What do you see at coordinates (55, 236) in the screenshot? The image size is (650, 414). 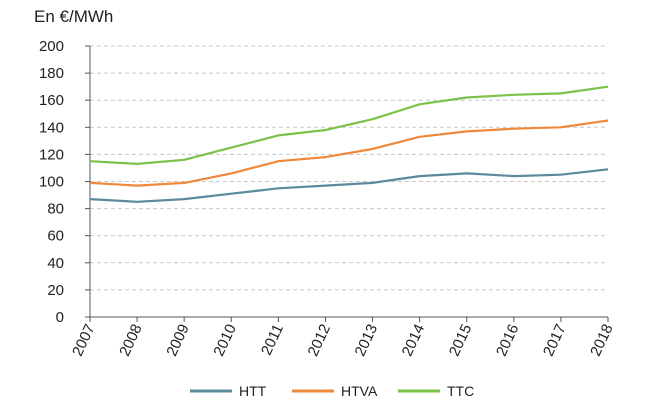 I see `y-tick-label: 60` at bounding box center [55, 236].